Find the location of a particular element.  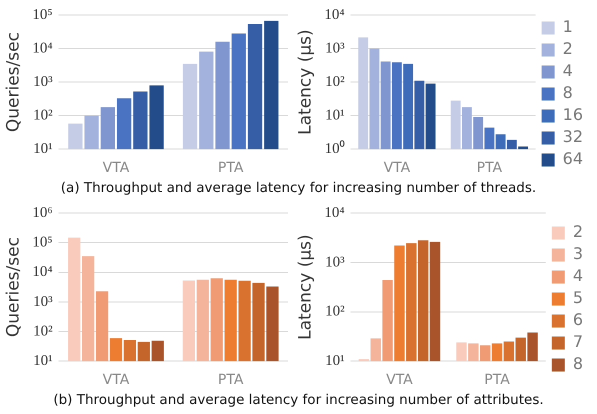

text: (a) Throughput and average latency for increasing number of threads. is located at coordinates (299, 188).